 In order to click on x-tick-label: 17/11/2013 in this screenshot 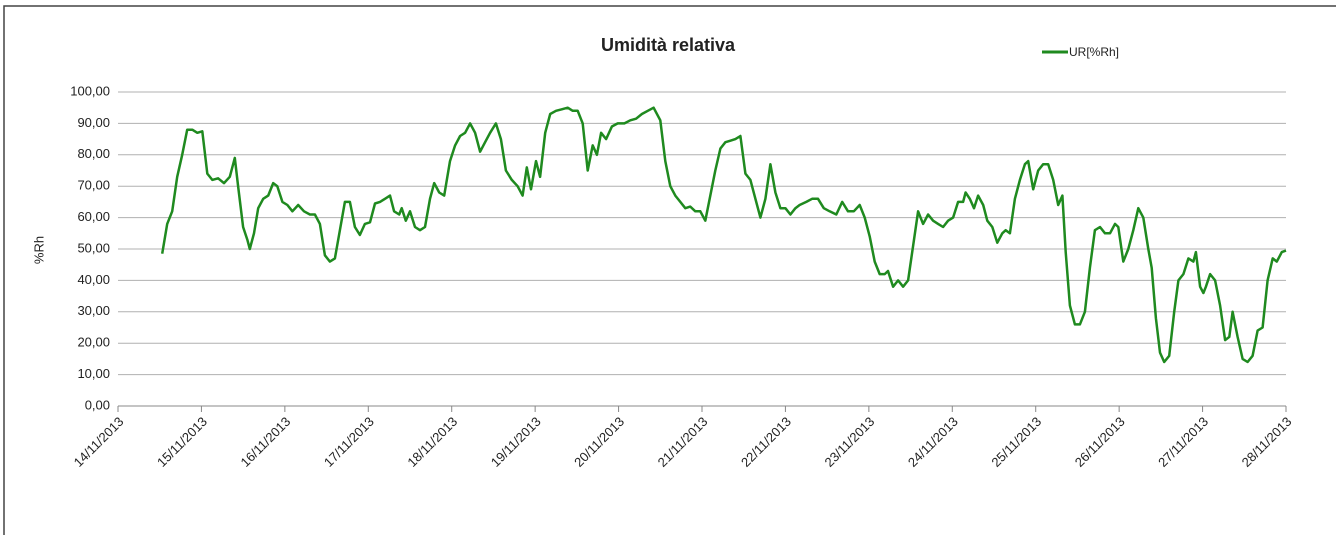, I will do `click(349, 442)`.